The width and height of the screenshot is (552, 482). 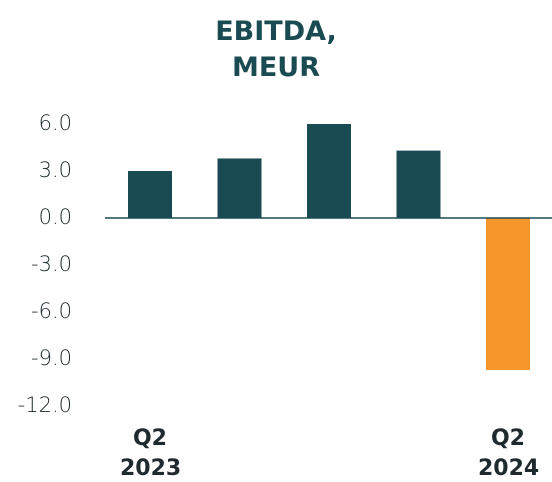 I want to click on chart-title: EBITDA, MEUR, so click(x=276, y=49).